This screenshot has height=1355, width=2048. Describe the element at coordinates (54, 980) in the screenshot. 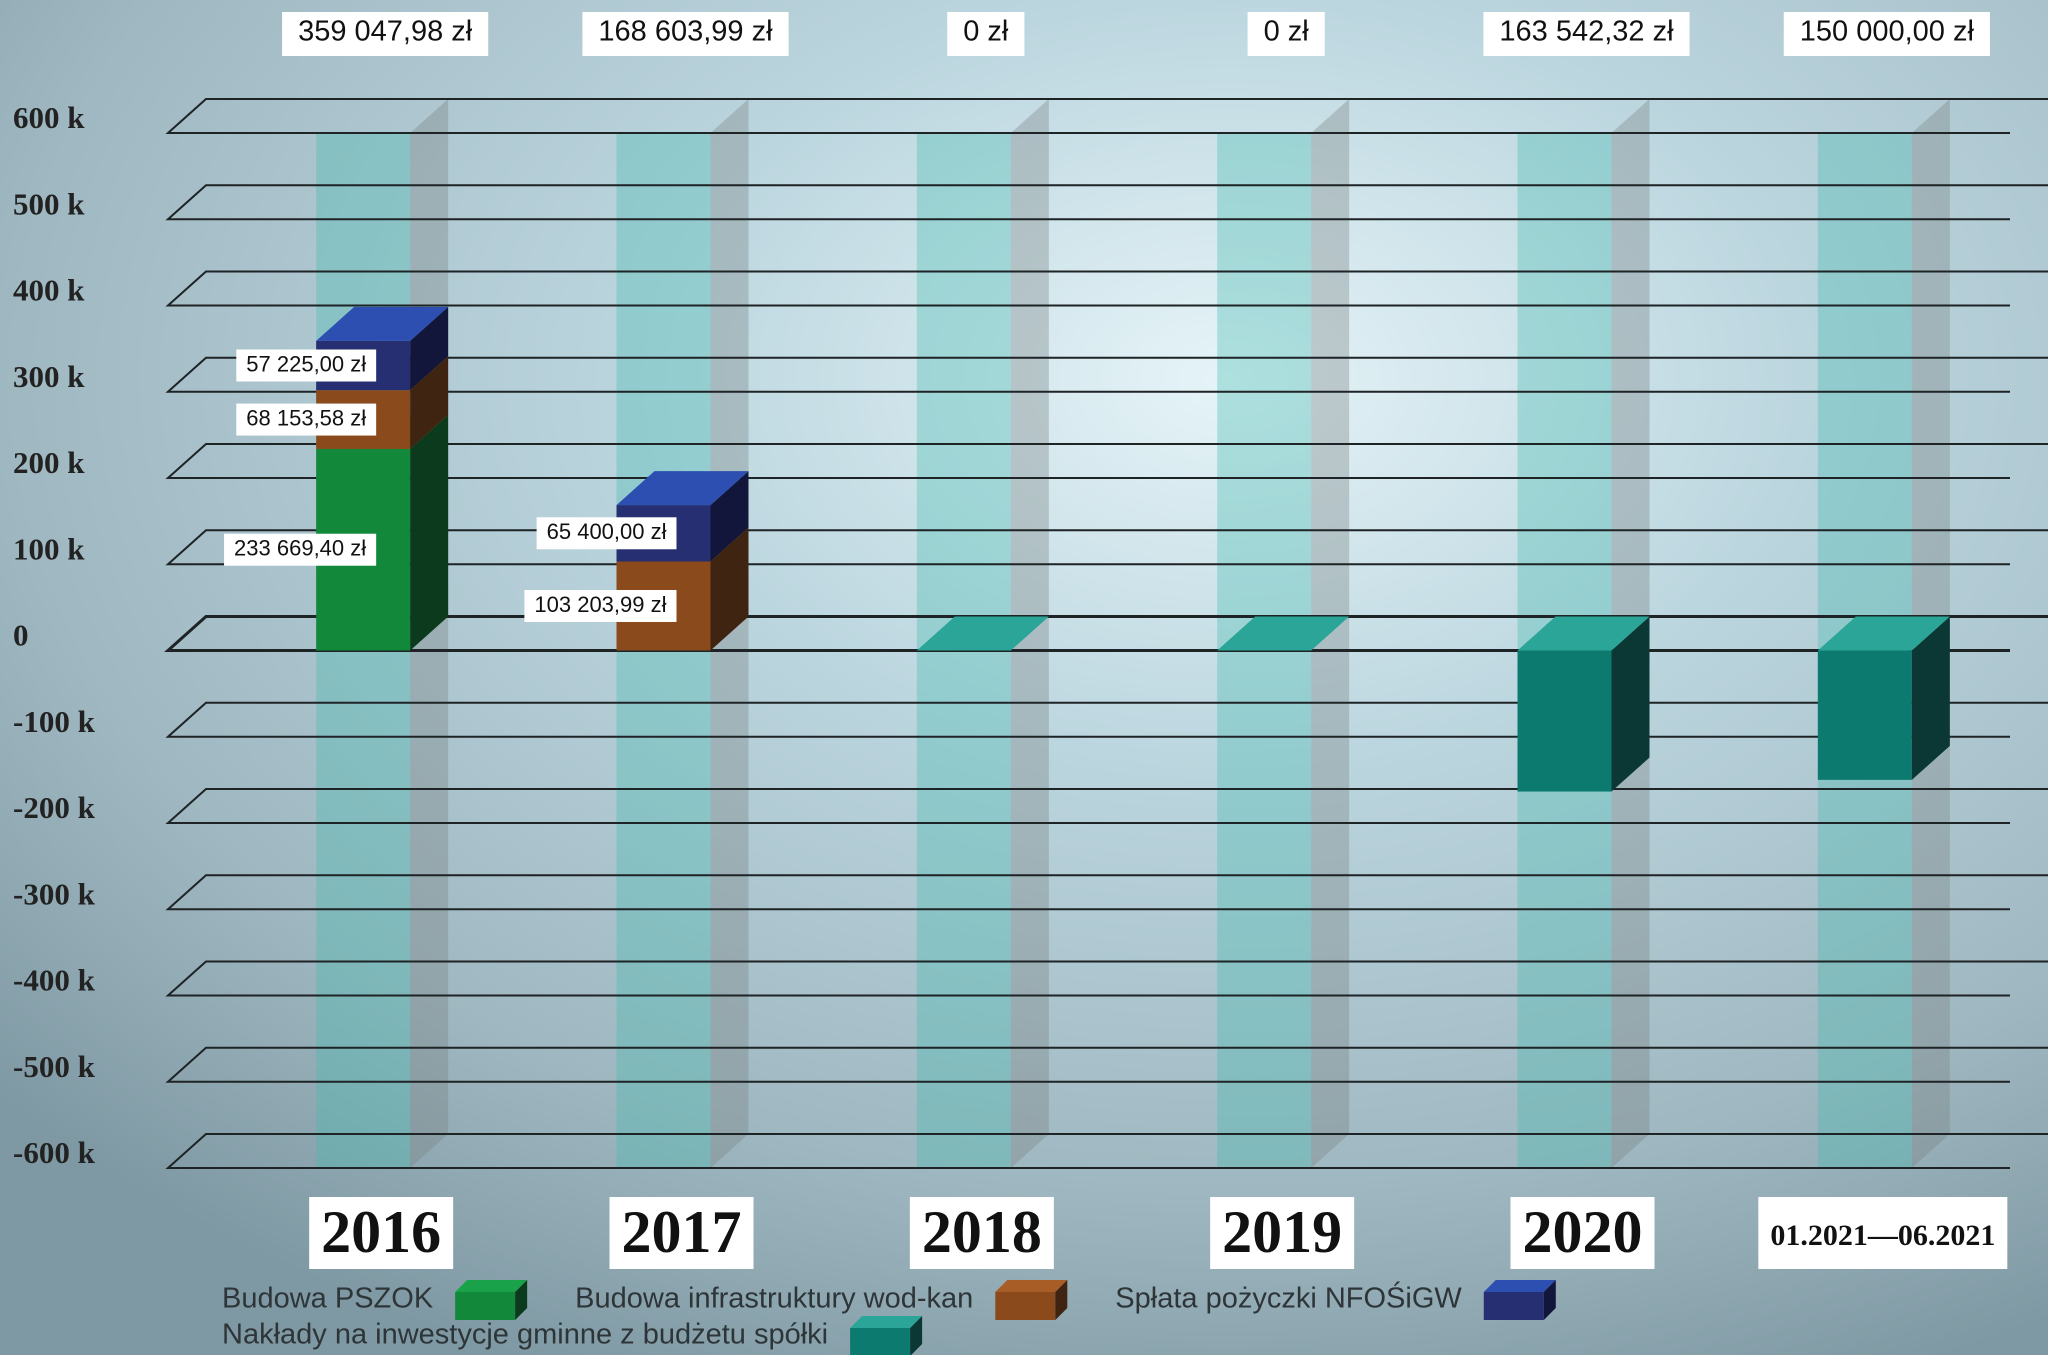

I see `y-tick-label: -400 k` at that location.